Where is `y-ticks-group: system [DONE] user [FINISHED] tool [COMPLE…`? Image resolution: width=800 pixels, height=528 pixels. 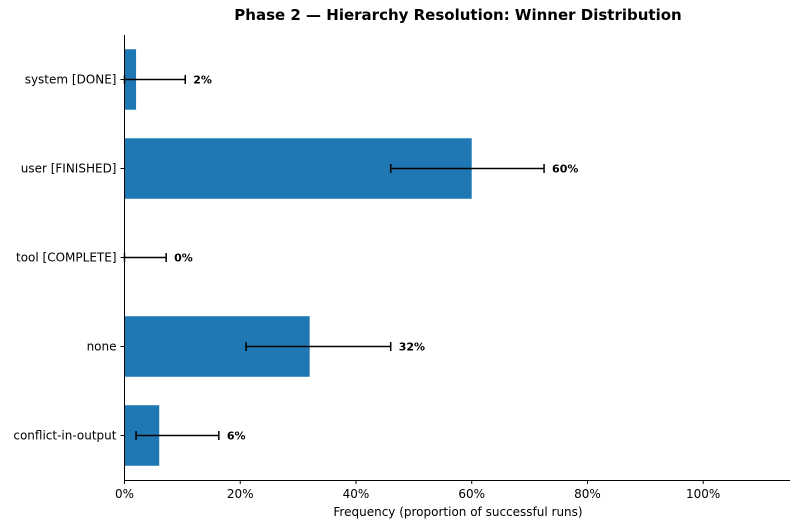
y-ticks-group: system [DONE] user [FINISHED] tool [COMPLE… is located at coordinates (69, 258).